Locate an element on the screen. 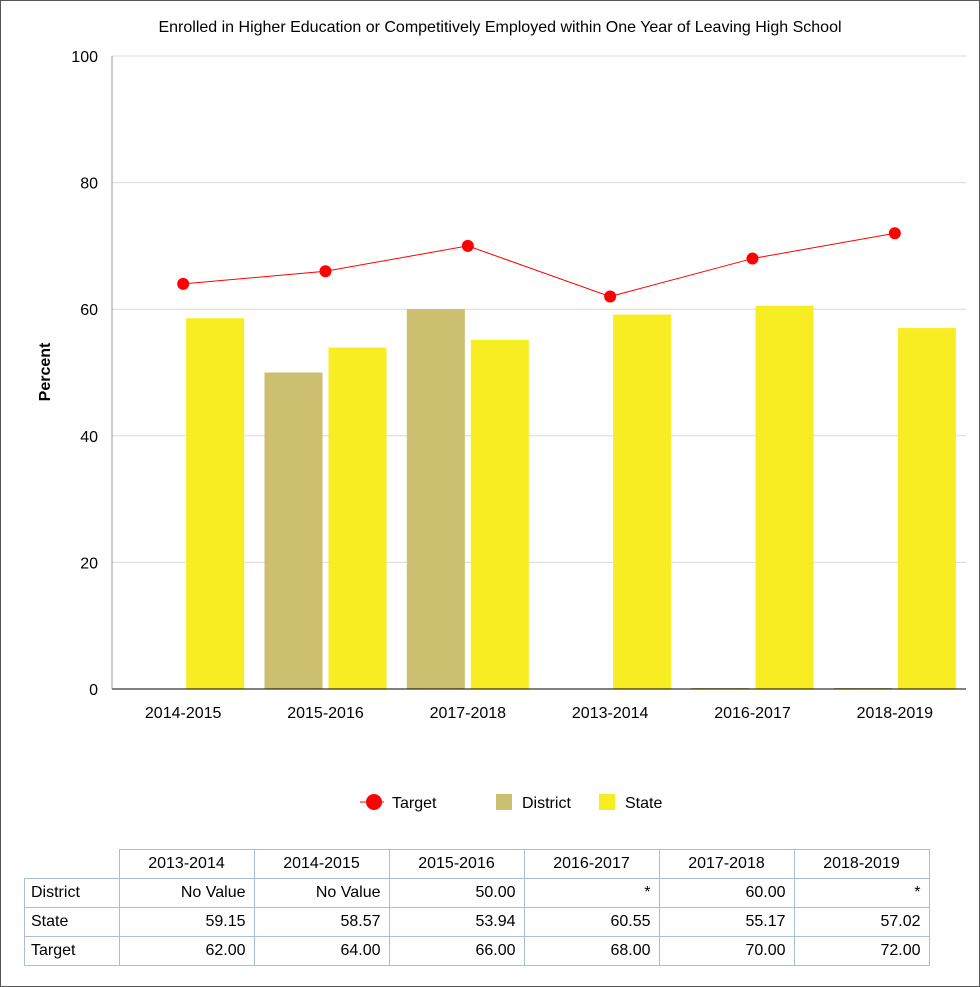 The image size is (980, 987). table-row: Target 62.00 64.00 66.00 68.00 70.00 72.00 is located at coordinates (477, 951).